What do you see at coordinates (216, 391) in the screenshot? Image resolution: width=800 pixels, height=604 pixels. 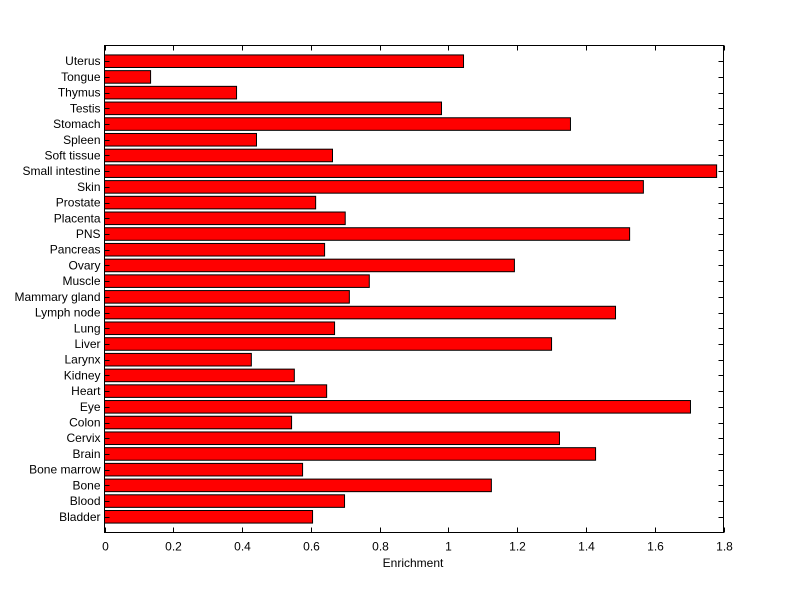 I see `bar-heart` at bounding box center [216, 391].